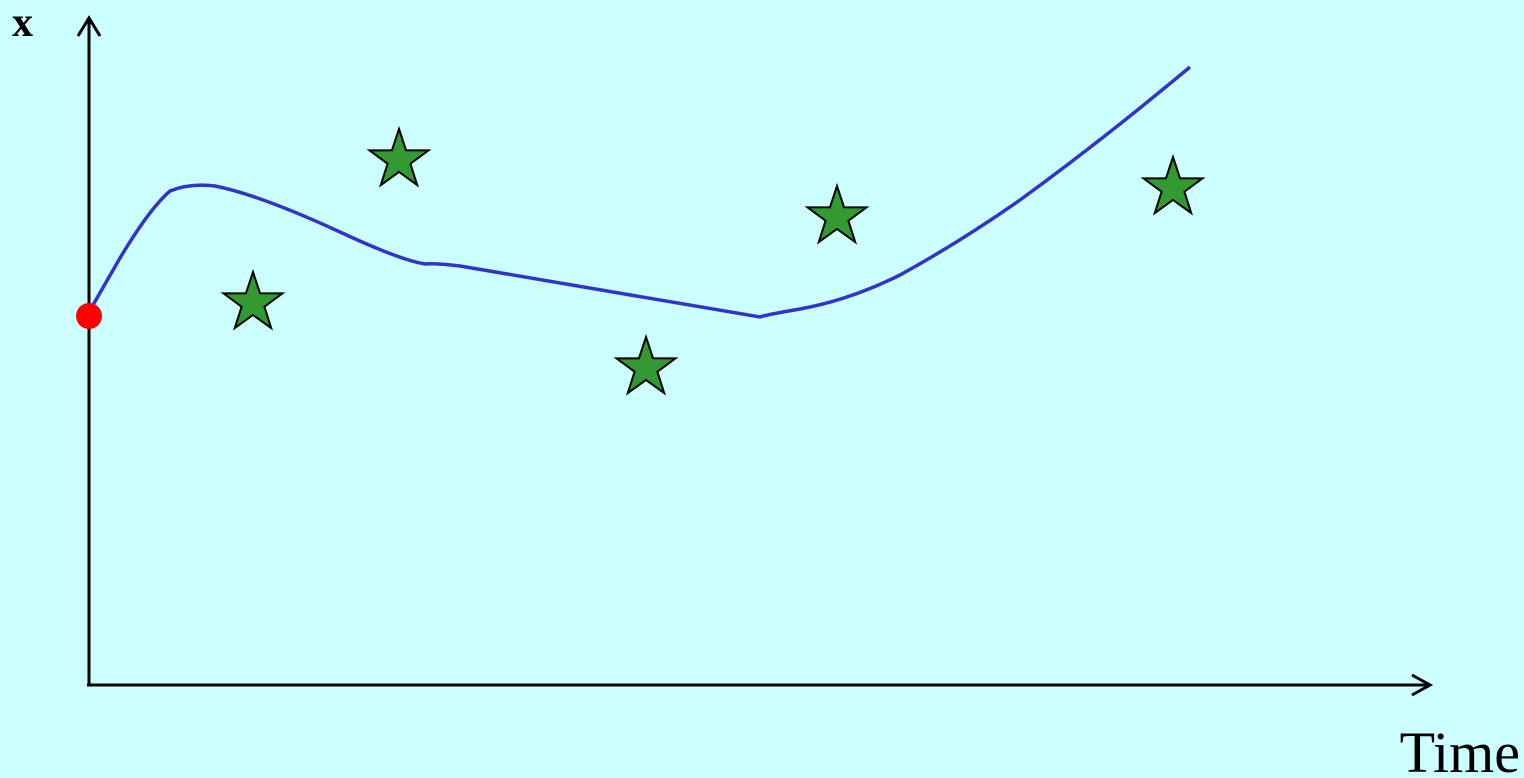 This screenshot has height=778, width=1524. I want to click on x-axis-label: Time, so click(1460, 749).